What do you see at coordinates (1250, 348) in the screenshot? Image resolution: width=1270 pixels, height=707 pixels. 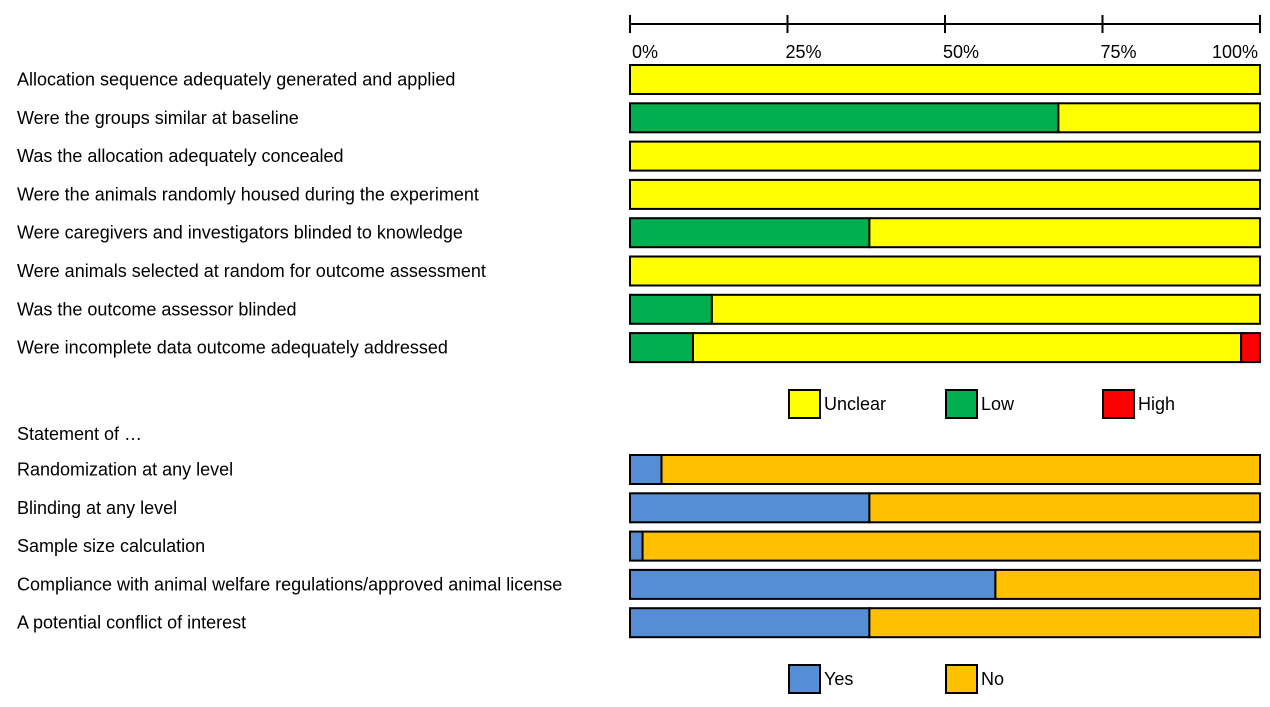 I see `domain-bar-high` at bounding box center [1250, 348].